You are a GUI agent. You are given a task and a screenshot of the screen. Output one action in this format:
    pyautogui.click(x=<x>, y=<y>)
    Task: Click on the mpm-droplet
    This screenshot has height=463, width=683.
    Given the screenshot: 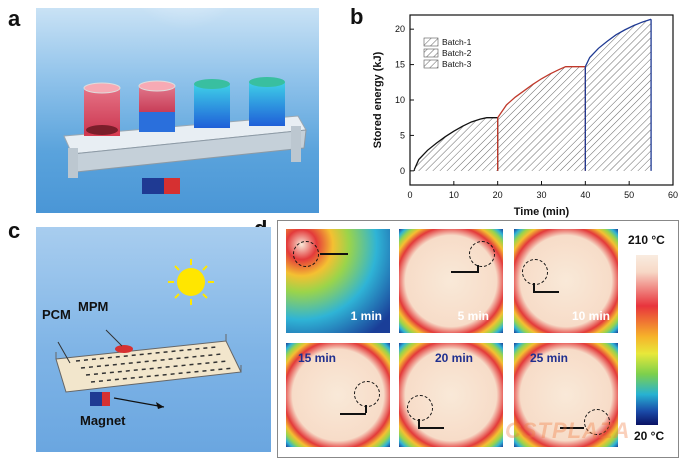 What is the action you would take?
    pyautogui.click(x=124, y=349)
    